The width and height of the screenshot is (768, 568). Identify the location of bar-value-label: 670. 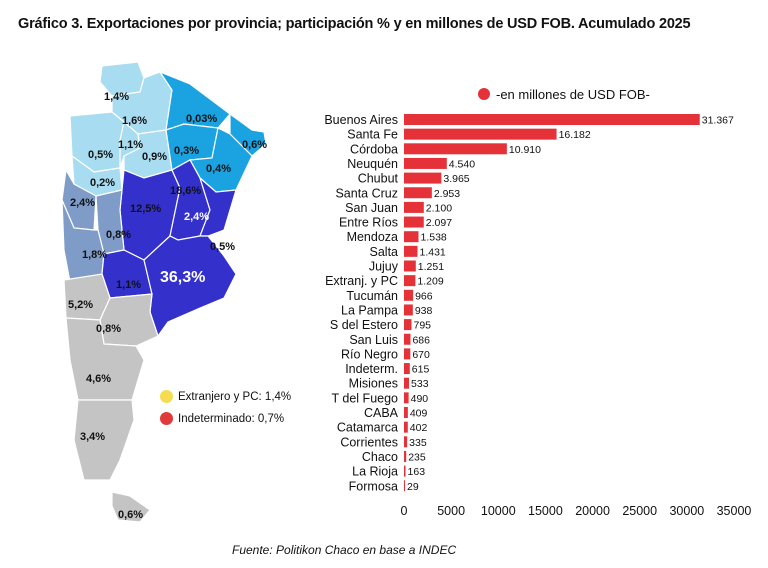
(421, 355).